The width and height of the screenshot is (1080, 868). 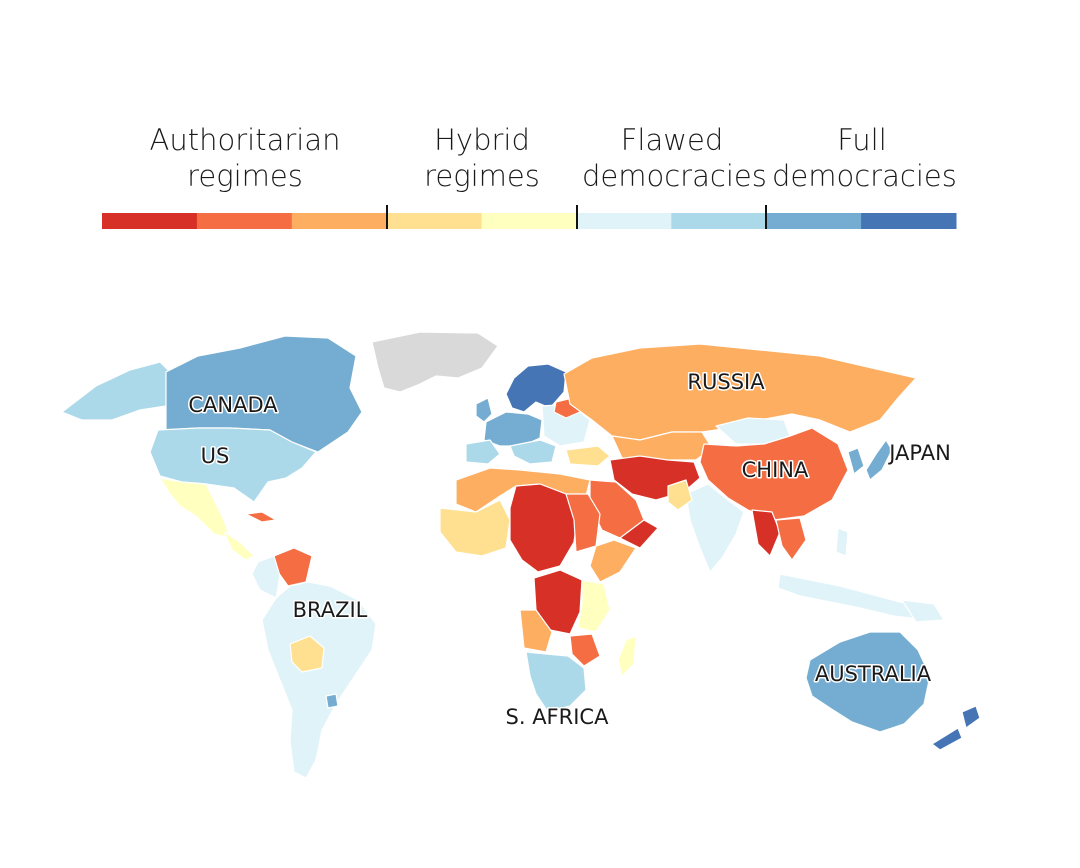 What do you see at coordinates (594, 606) in the screenshot?
I see `region-east-africa` at bounding box center [594, 606].